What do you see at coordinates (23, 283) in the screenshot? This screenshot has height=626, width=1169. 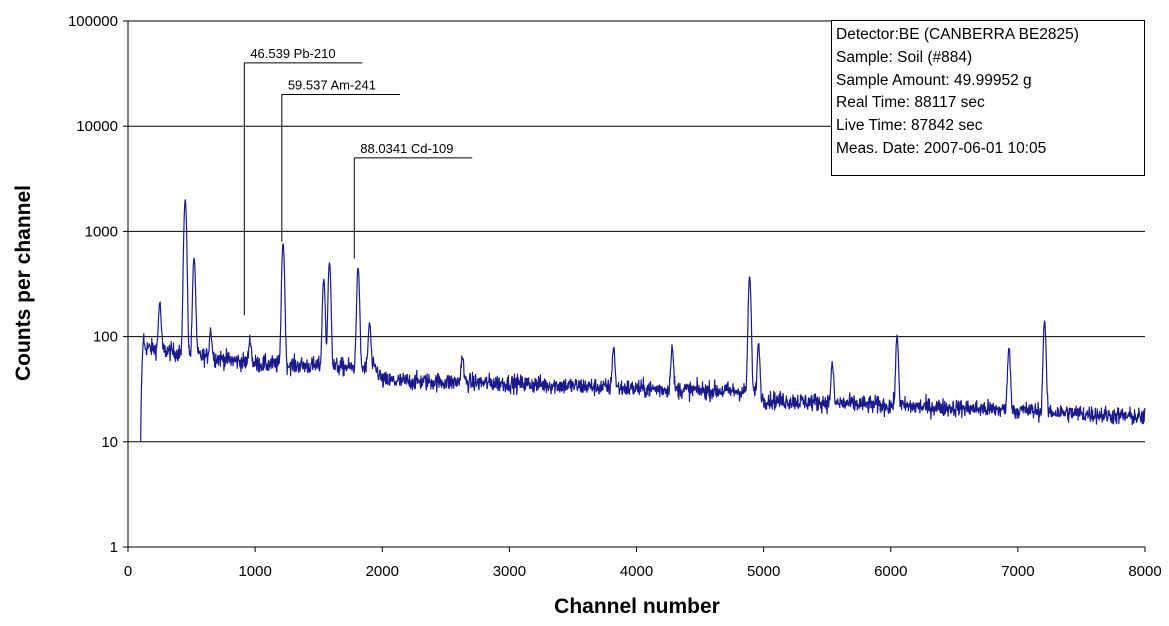 I see `y-axis-title: Counts per channel` at bounding box center [23, 283].